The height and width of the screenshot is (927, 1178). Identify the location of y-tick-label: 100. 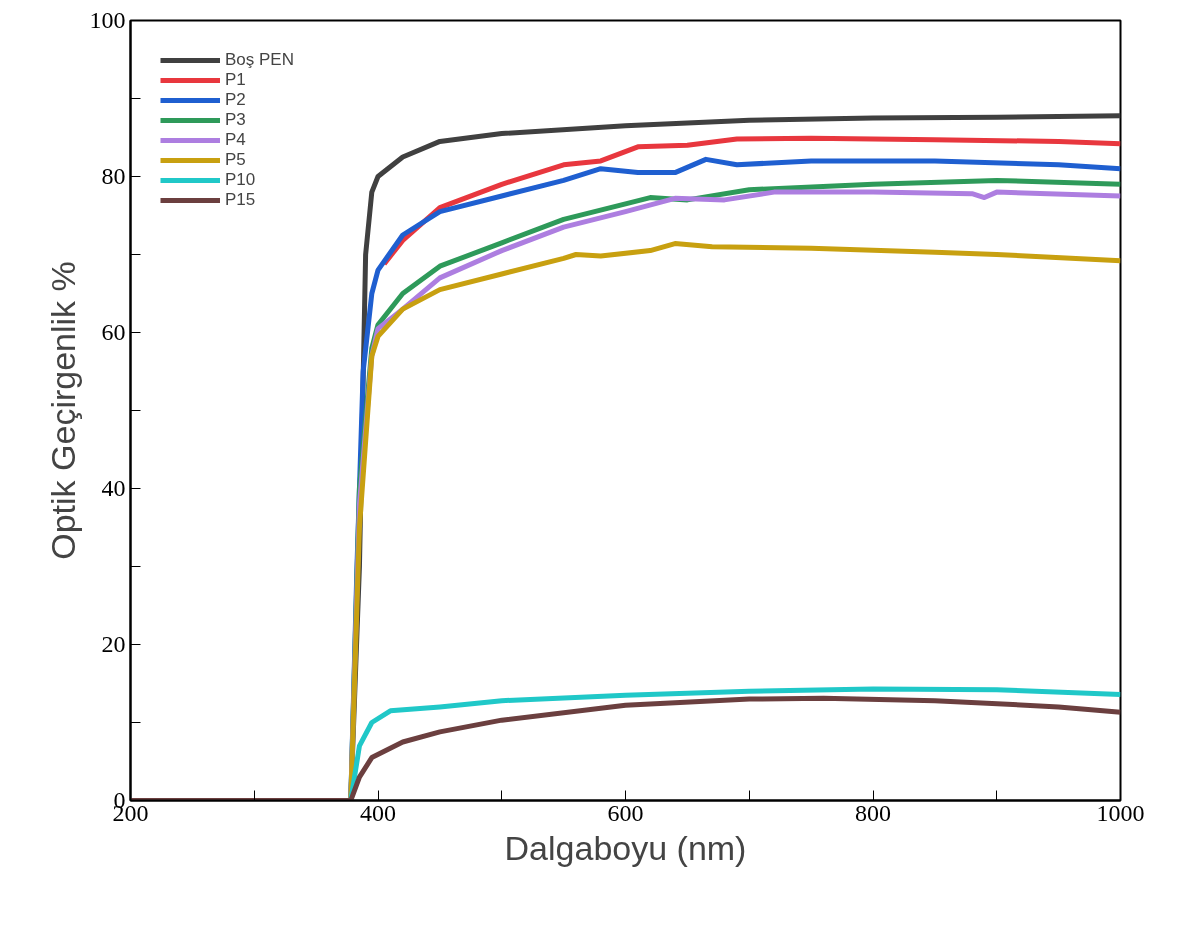
(107, 20).